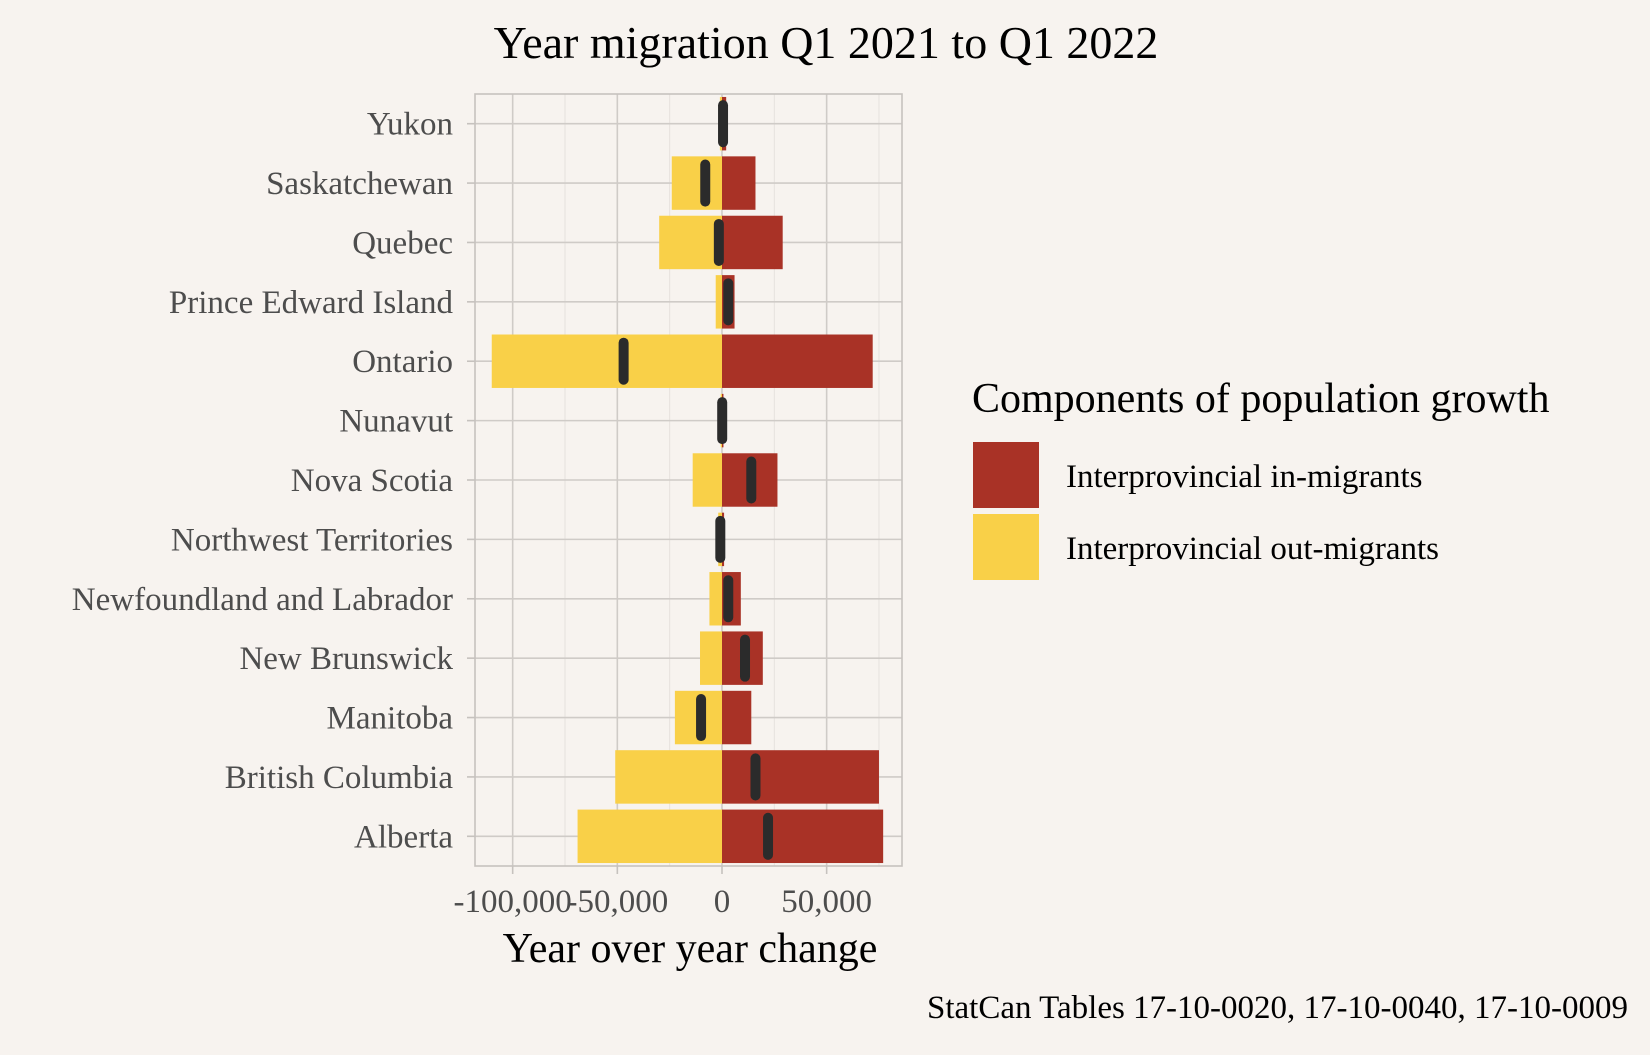  Describe the element at coordinates (312, 540) in the screenshot. I see `category-label: Northwest Territories` at that location.